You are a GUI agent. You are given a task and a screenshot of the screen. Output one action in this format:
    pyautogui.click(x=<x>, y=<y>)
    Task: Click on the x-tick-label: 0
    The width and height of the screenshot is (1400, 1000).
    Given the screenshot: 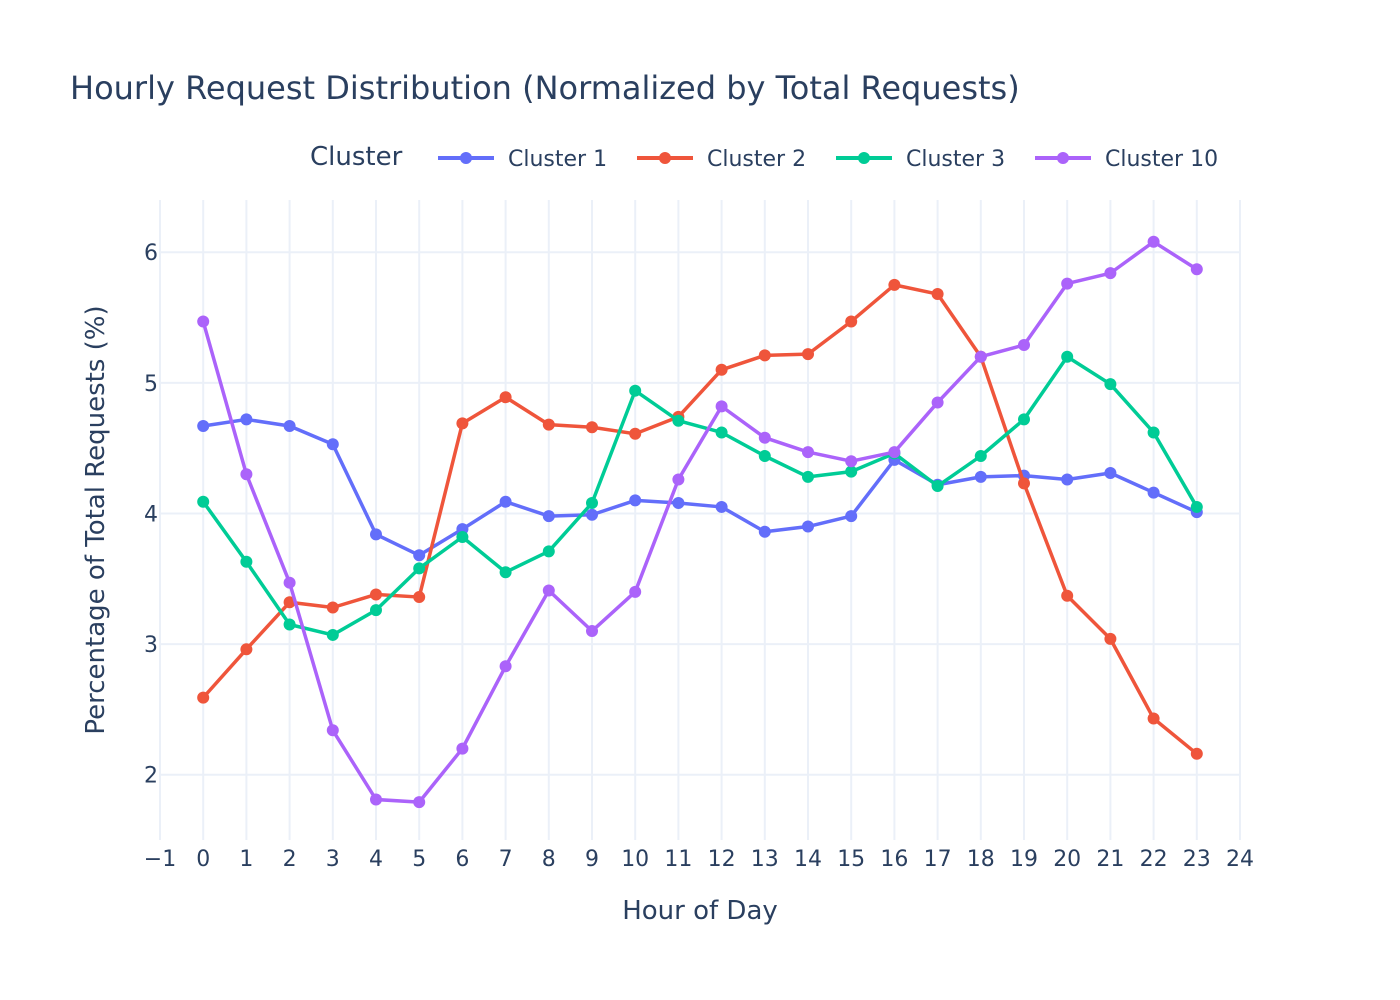 What is the action you would take?
    pyautogui.click(x=203, y=859)
    